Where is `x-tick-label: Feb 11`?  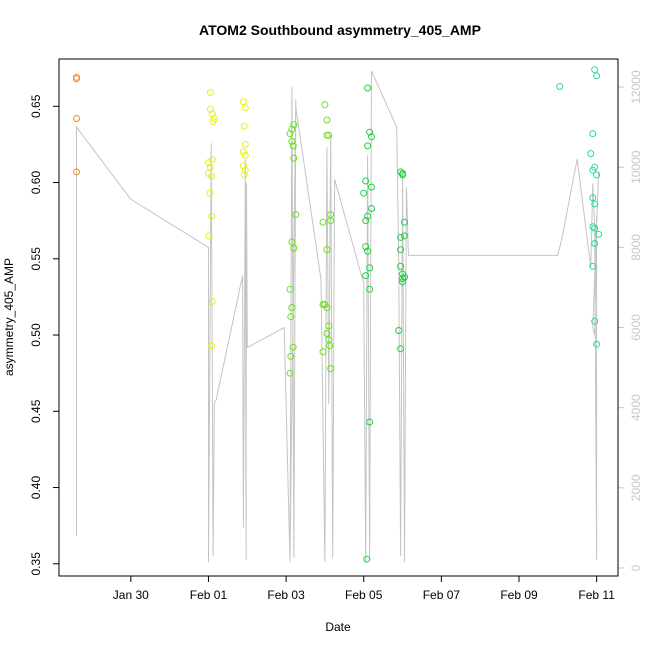 x-tick-label: Feb 11 is located at coordinates (596, 595).